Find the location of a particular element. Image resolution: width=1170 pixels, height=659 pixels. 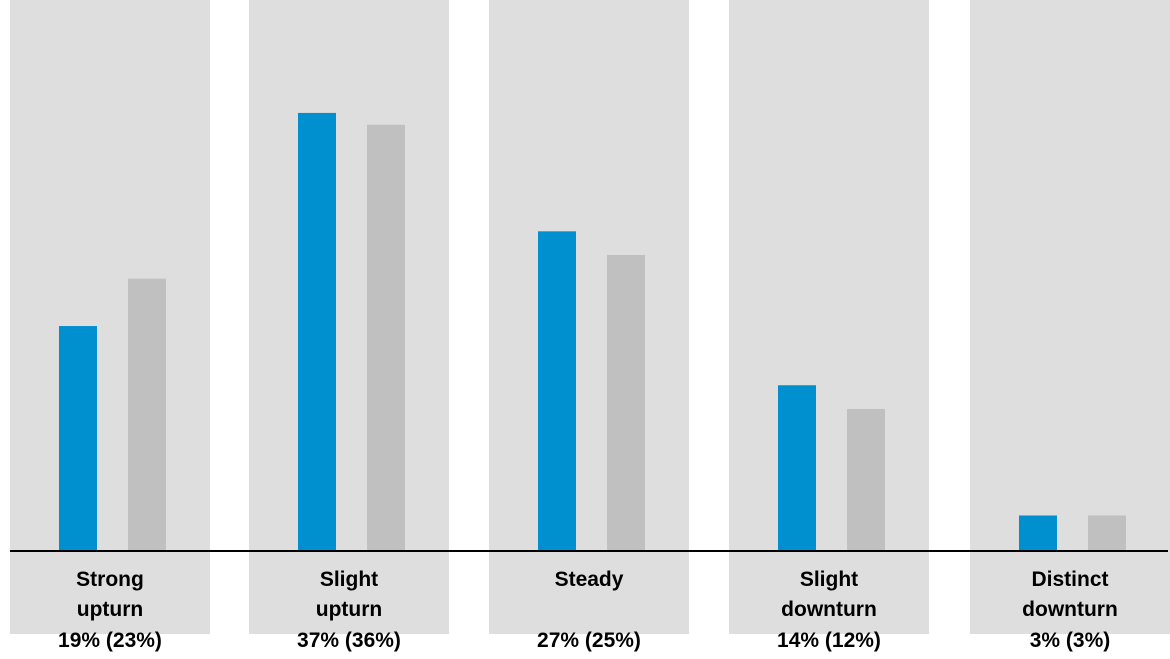

category-label: 37% (36%) is located at coordinates (349, 640).